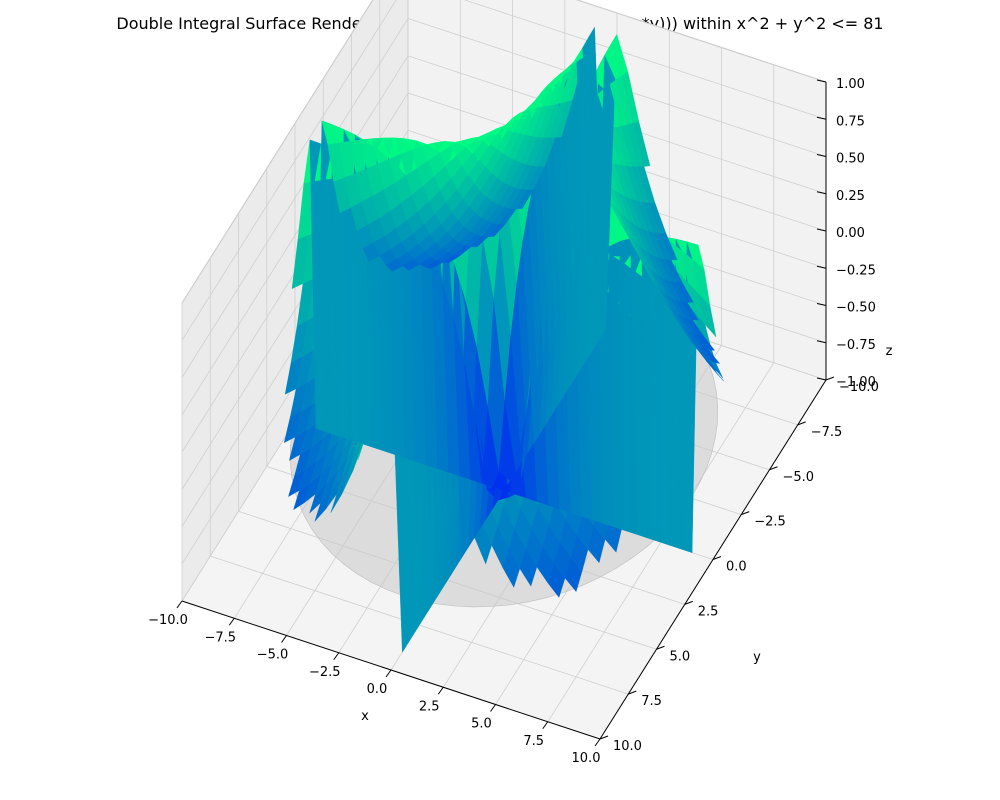 This screenshot has width=1000, height=800. I want to click on y-tick-label: −2.5, so click(770, 522).